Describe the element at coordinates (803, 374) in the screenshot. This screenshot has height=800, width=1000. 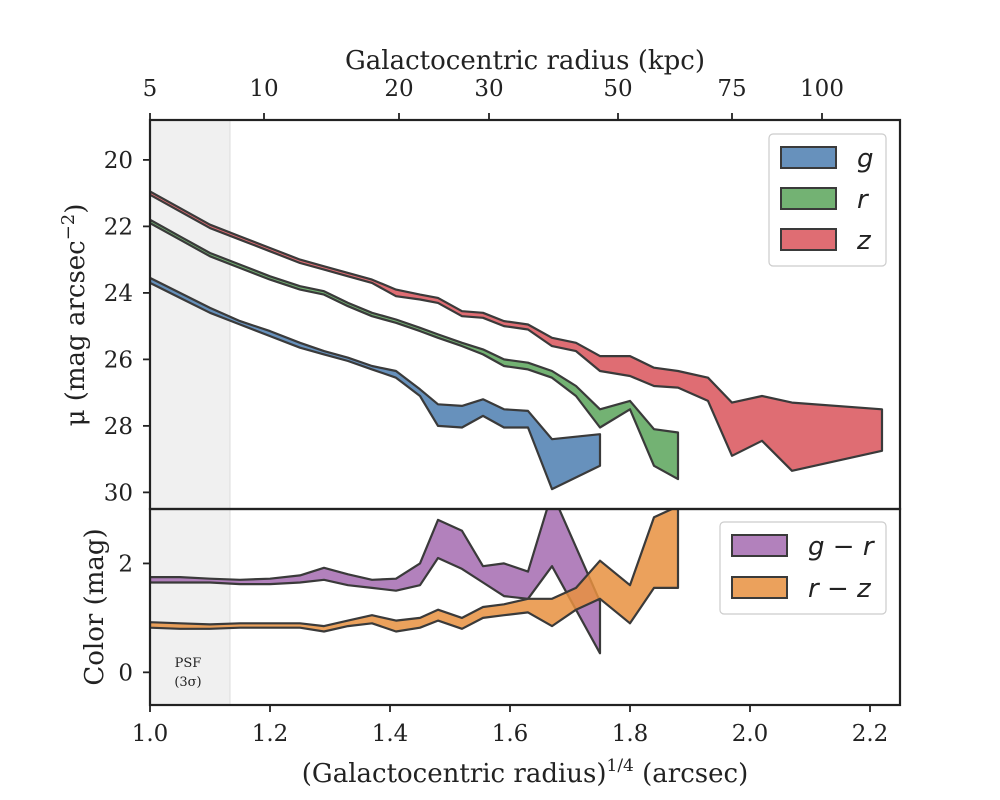
I see `legends: grz g − r r − z` at that location.